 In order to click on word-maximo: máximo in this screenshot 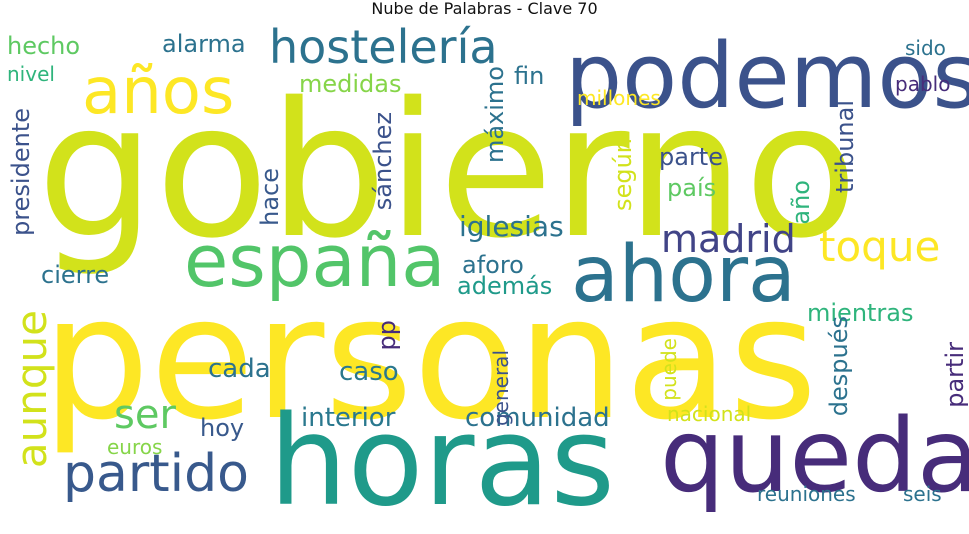, I will do `click(495, 115)`.